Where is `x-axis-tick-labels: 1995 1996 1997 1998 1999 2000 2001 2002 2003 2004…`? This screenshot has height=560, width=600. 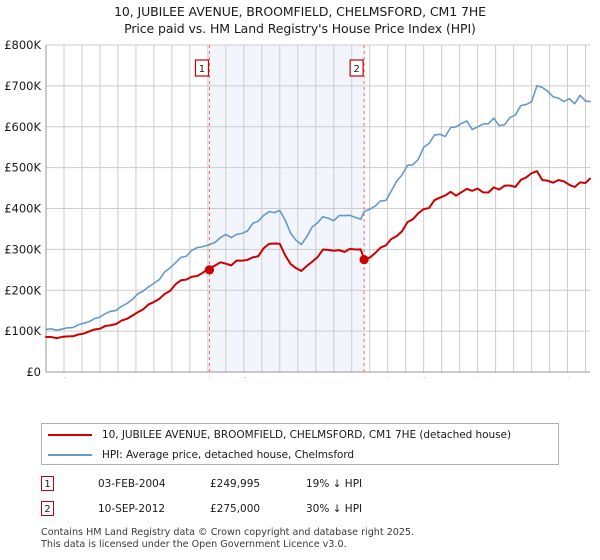
x-axis-tick-labels: 1995 1996 1997 1998 1999 2000 2001 2002 2003 2004… is located at coordinates (316, 377).